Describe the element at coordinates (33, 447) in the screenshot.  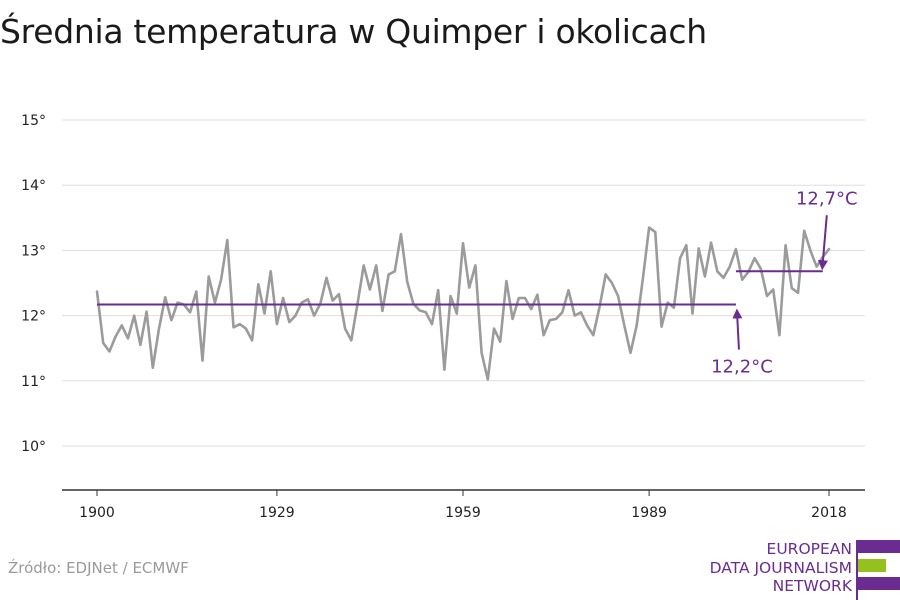
I see `y-tick-label: 10°` at that location.